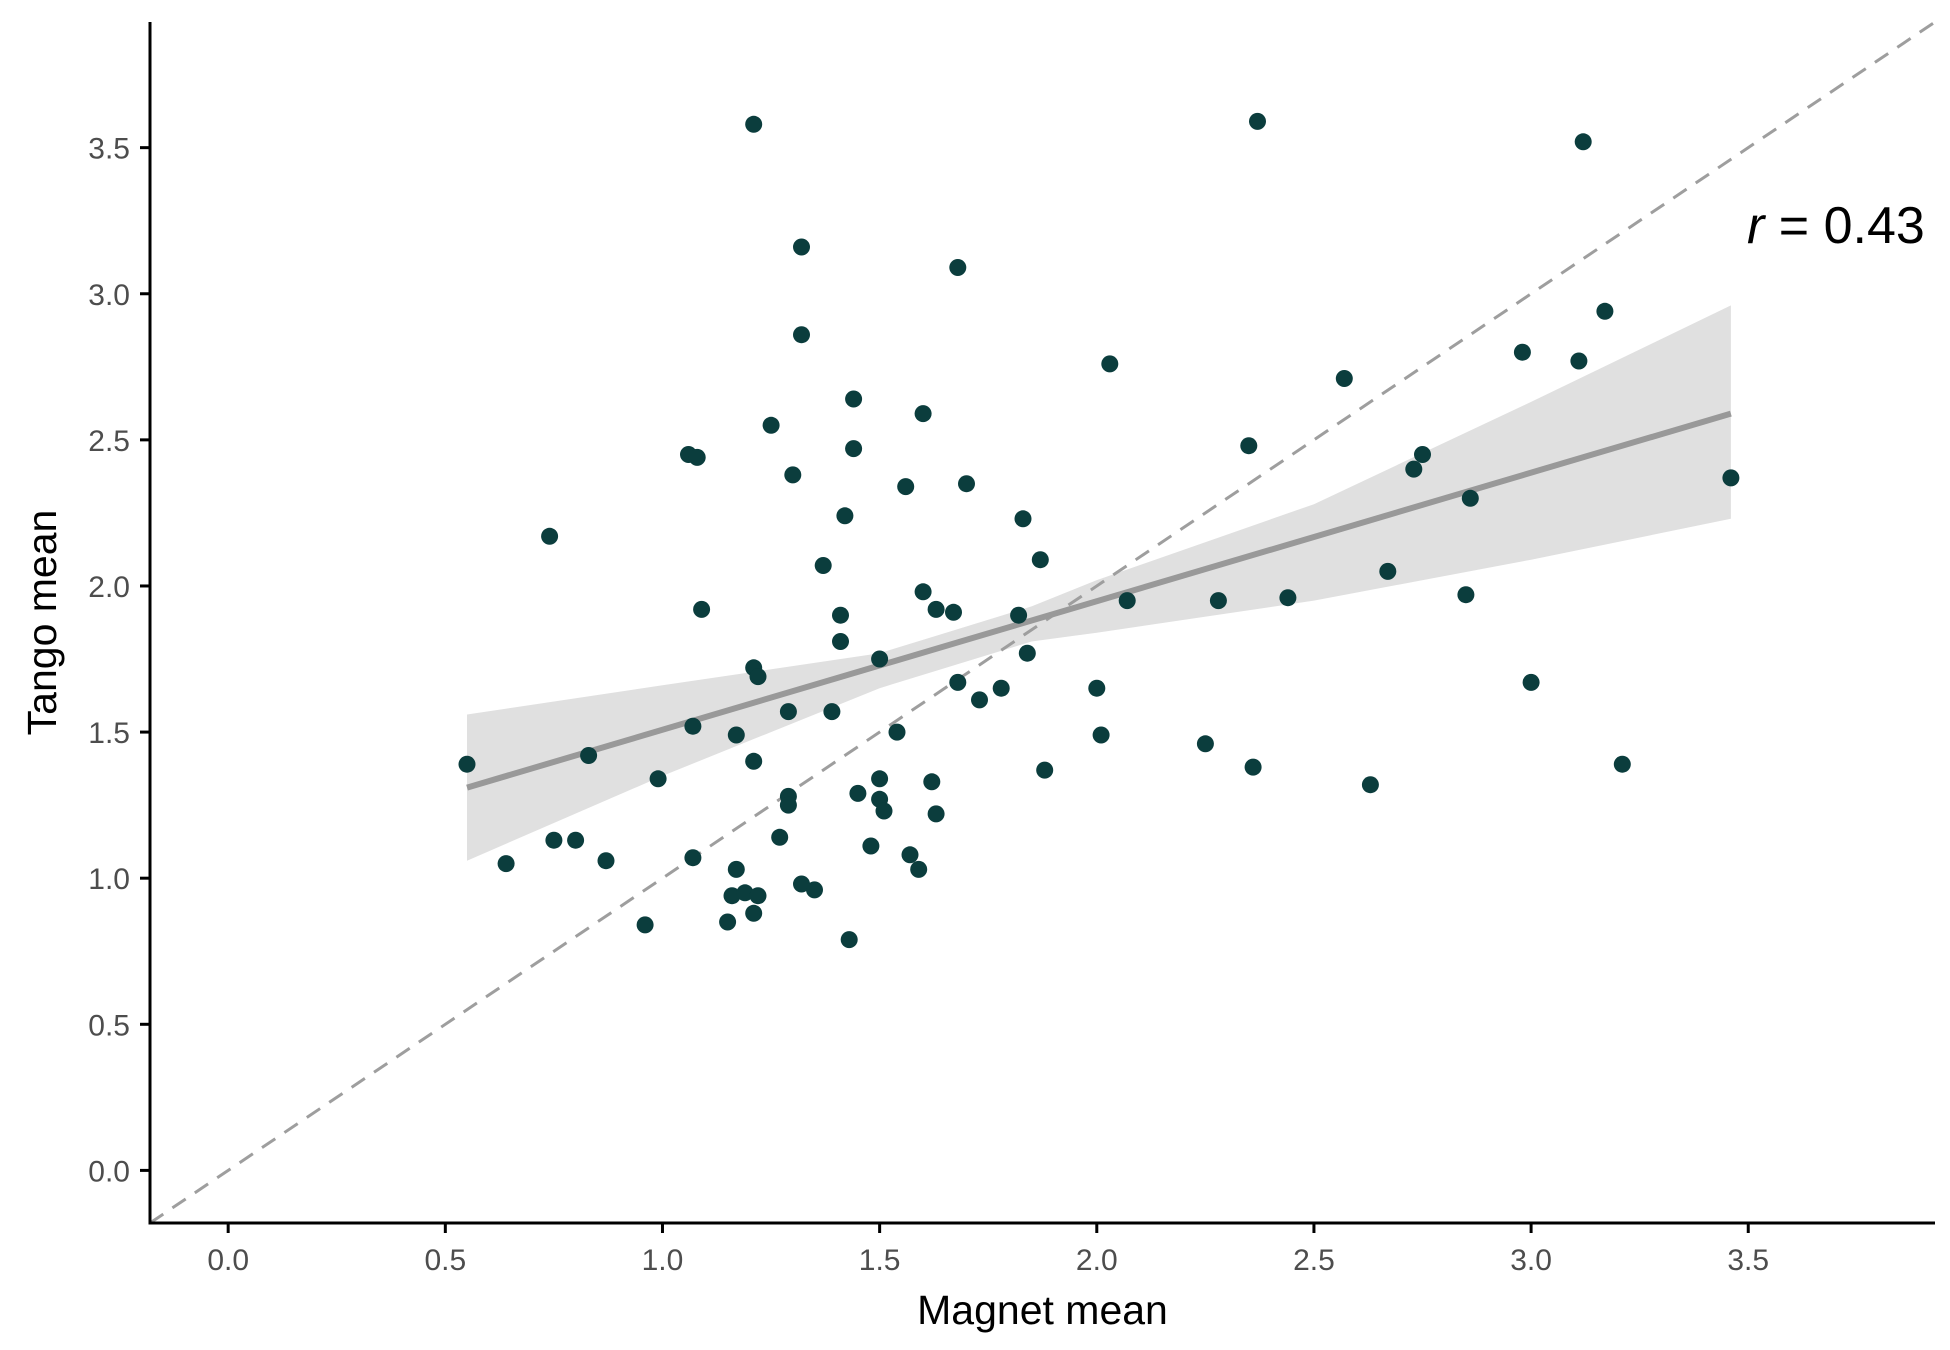 This screenshot has height=1350, width=1950. I want to click on x-tick-label: 3.0, so click(1531, 1260).